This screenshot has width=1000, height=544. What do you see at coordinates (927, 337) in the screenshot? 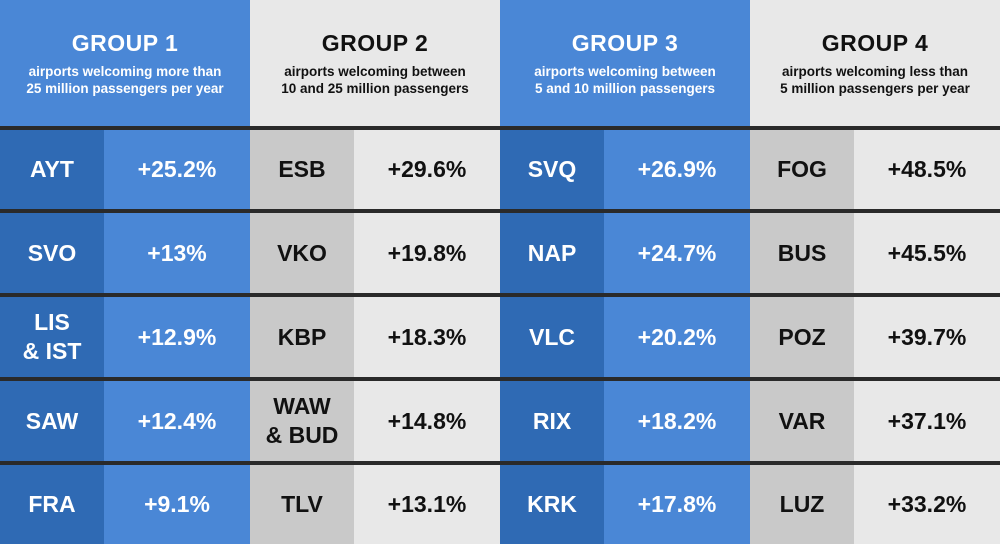
I see `growth-value: +39.7%` at bounding box center [927, 337].